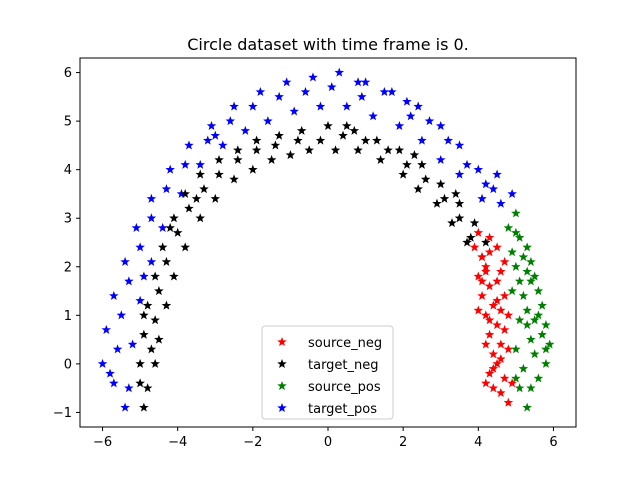 This screenshot has height=480, width=640. Describe the element at coordinates (344, 387) in the screenshot. I see `legend-label-source-pos: source_pos` at that location.